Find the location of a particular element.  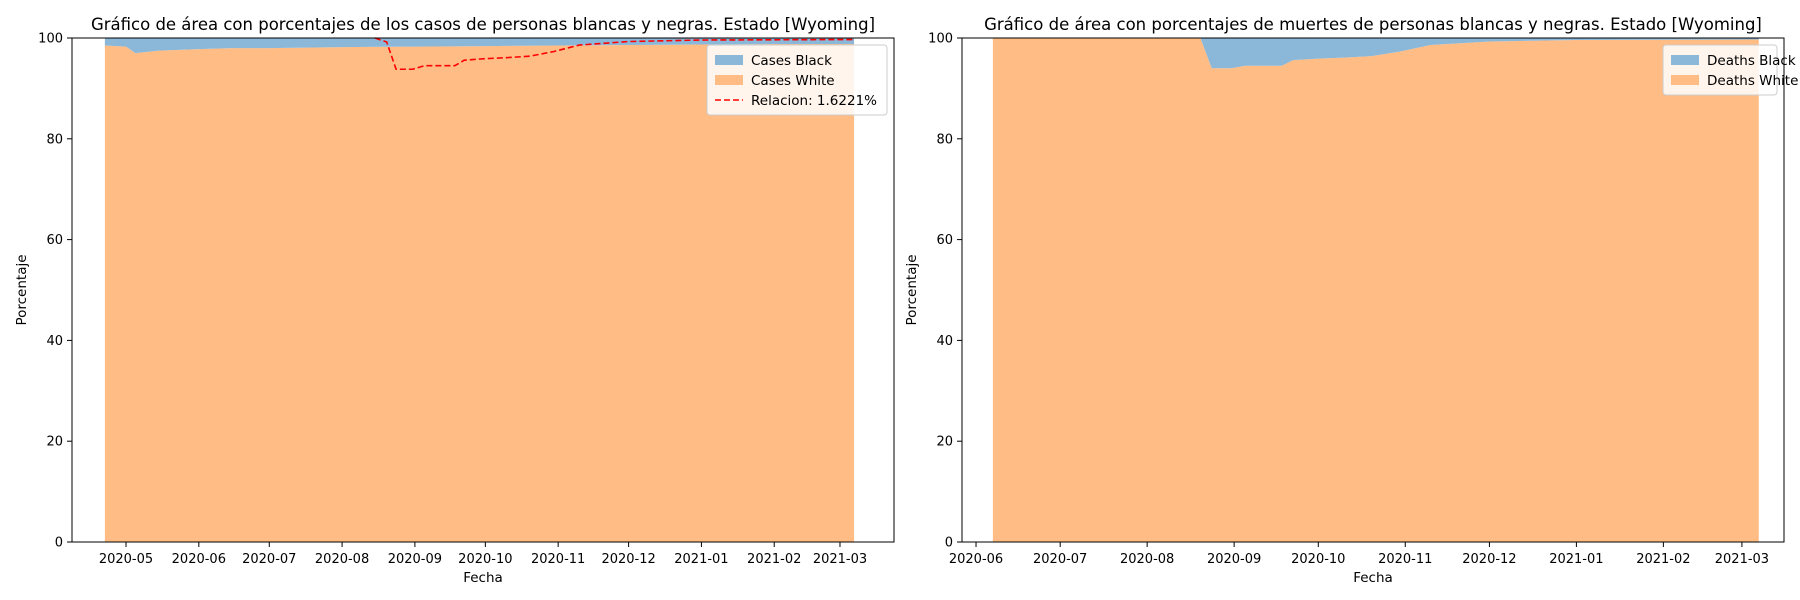

chart1-y-axis-label: Porcentaje is located at coordinates (22, 289).